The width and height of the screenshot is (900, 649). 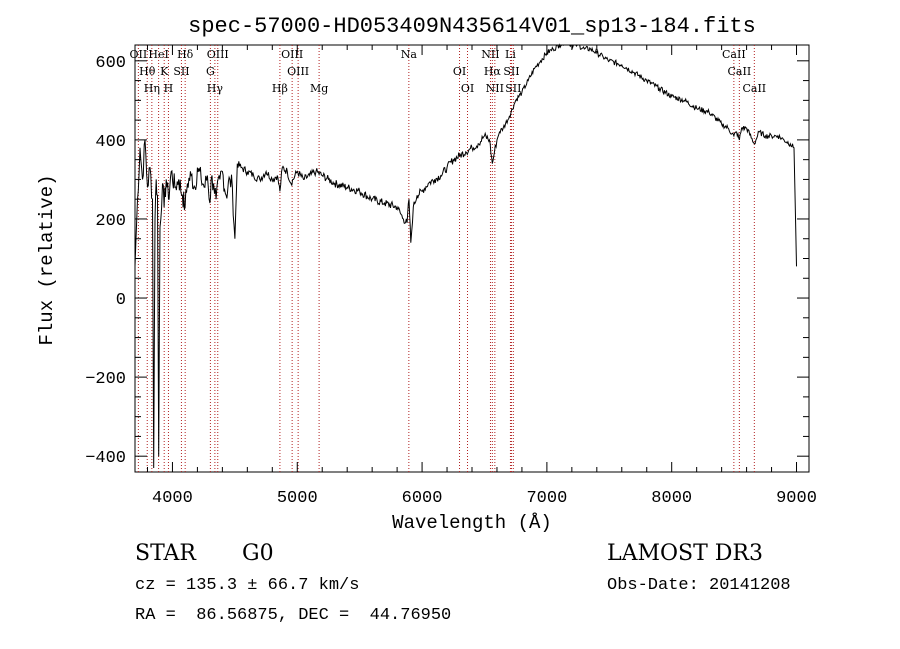 What do you see at coordinates (297, 498) in the screenshot?
I see `x-tick-label-5000: 5000` at bounding box center [297, 498].